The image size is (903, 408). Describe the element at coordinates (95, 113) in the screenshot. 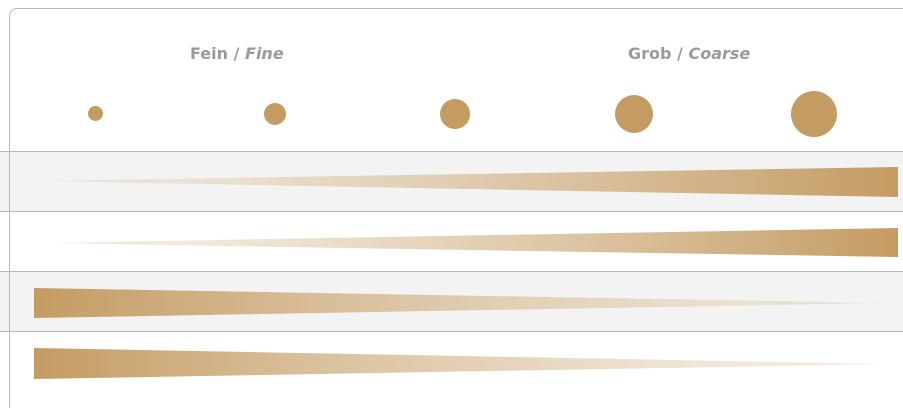

I see `dot-size-1-icon` at that location.